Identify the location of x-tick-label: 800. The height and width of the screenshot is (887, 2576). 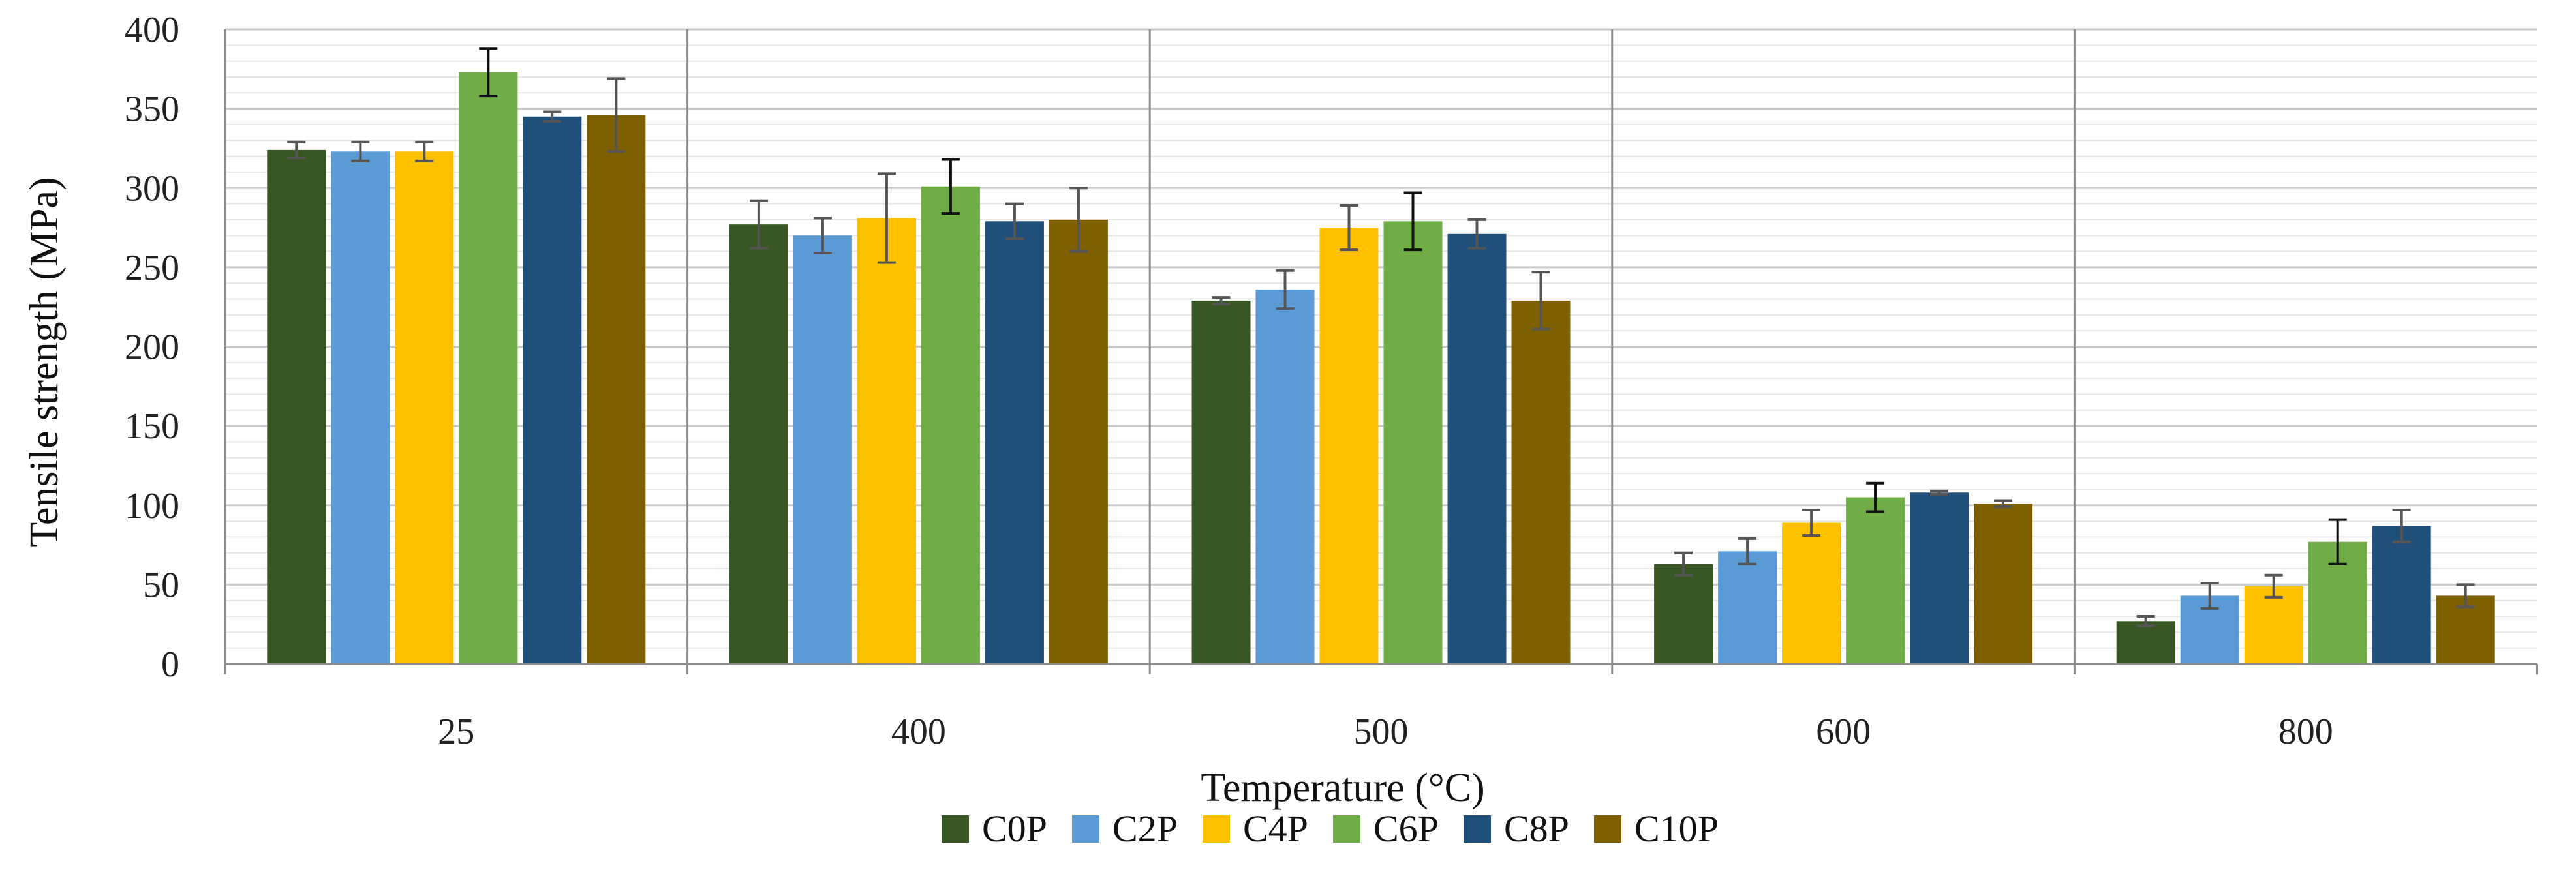
(2305, 732).